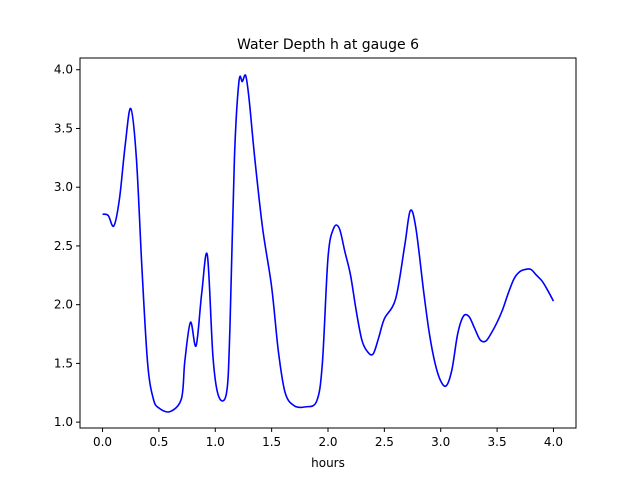 The image size is (640, 480). What do you see at coordinates (440, 442) in the screenshot?
I see `x-tick-label: 3.0` at bounding box center [440, 442].